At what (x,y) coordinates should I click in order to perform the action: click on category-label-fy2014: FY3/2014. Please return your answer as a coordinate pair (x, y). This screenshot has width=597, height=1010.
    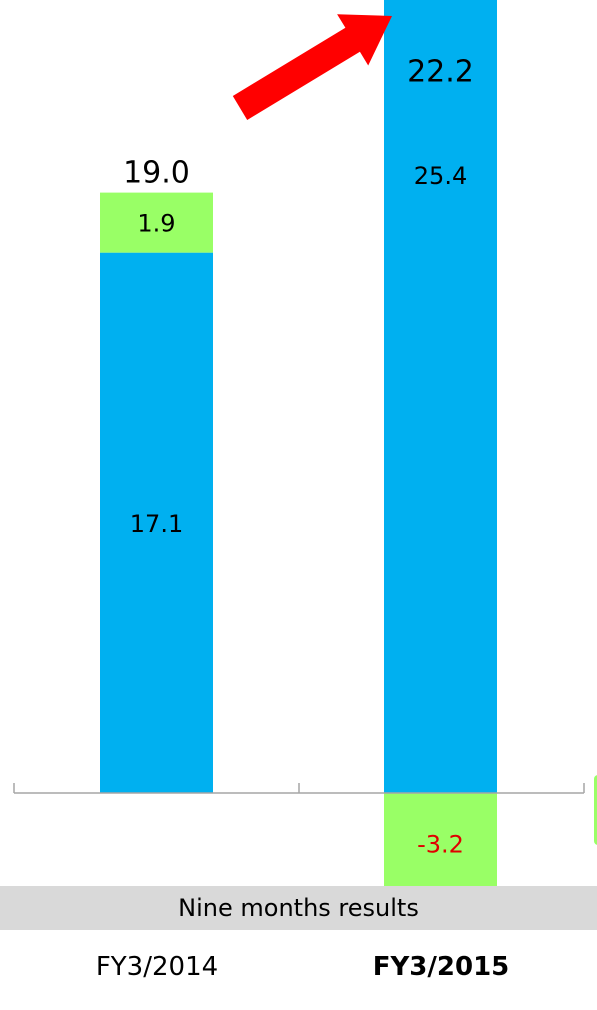
    Looking at the image, I should click on (157, 967).